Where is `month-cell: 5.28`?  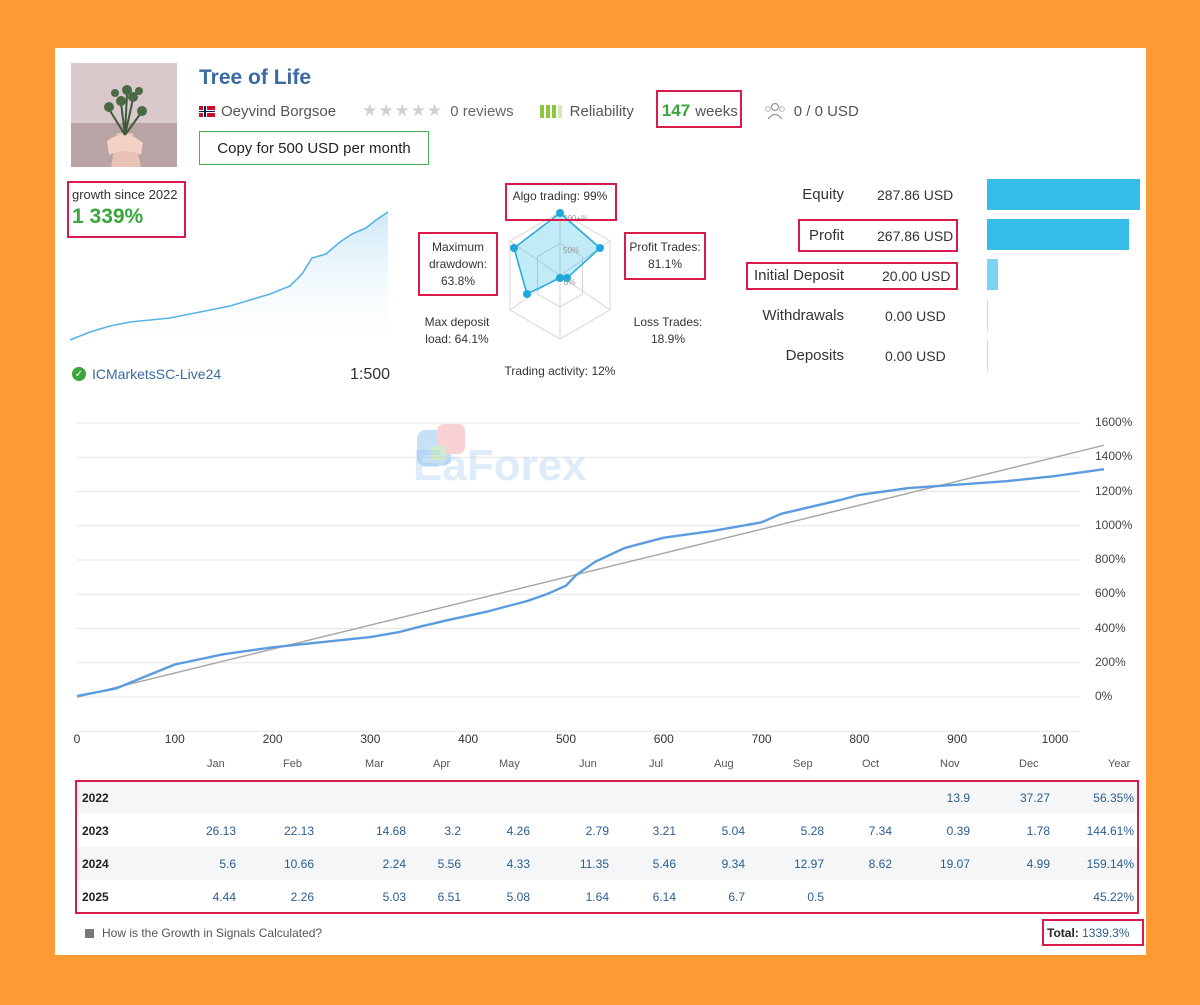 month-cell: 5.28 is located at coordinates (812, 831).